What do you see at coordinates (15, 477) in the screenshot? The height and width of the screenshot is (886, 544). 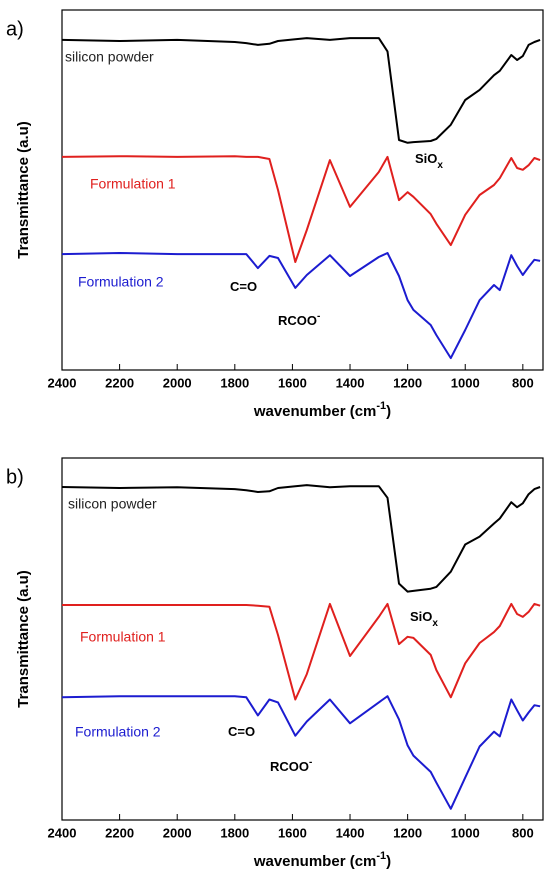 I see `panel-label: b)` at bounding box center [15, 477].